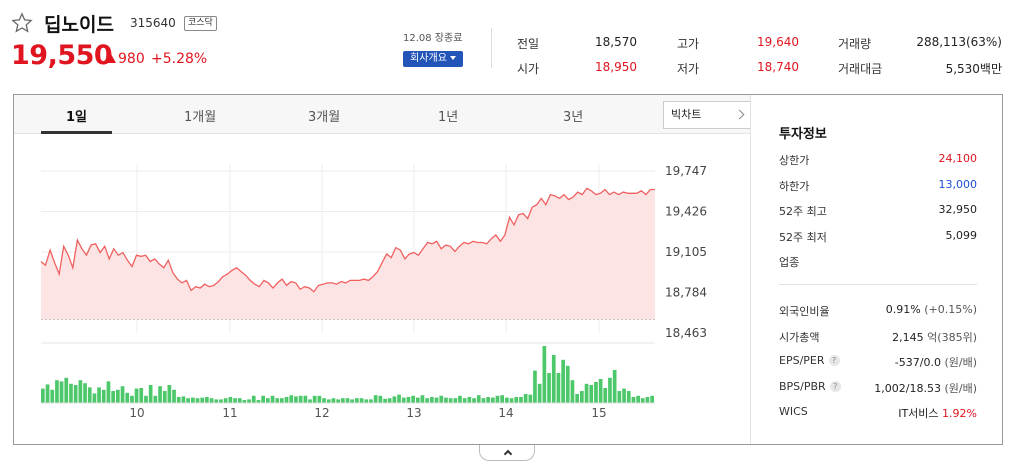 The image size is (1021, 461). I want to click on investment-label-text: BPS/PBR, so click(802, 386).